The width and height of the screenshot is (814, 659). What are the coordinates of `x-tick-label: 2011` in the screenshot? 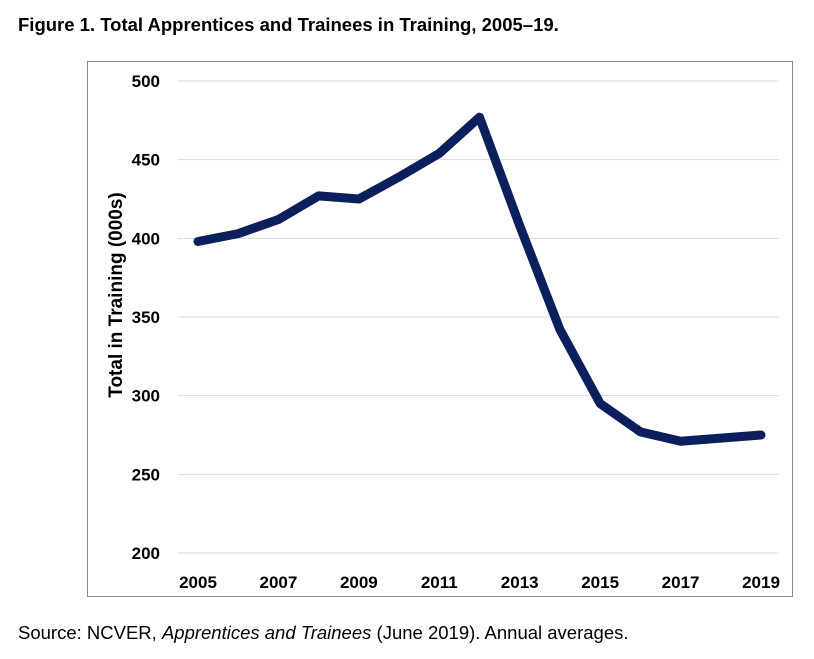 It's located at (439, 582).